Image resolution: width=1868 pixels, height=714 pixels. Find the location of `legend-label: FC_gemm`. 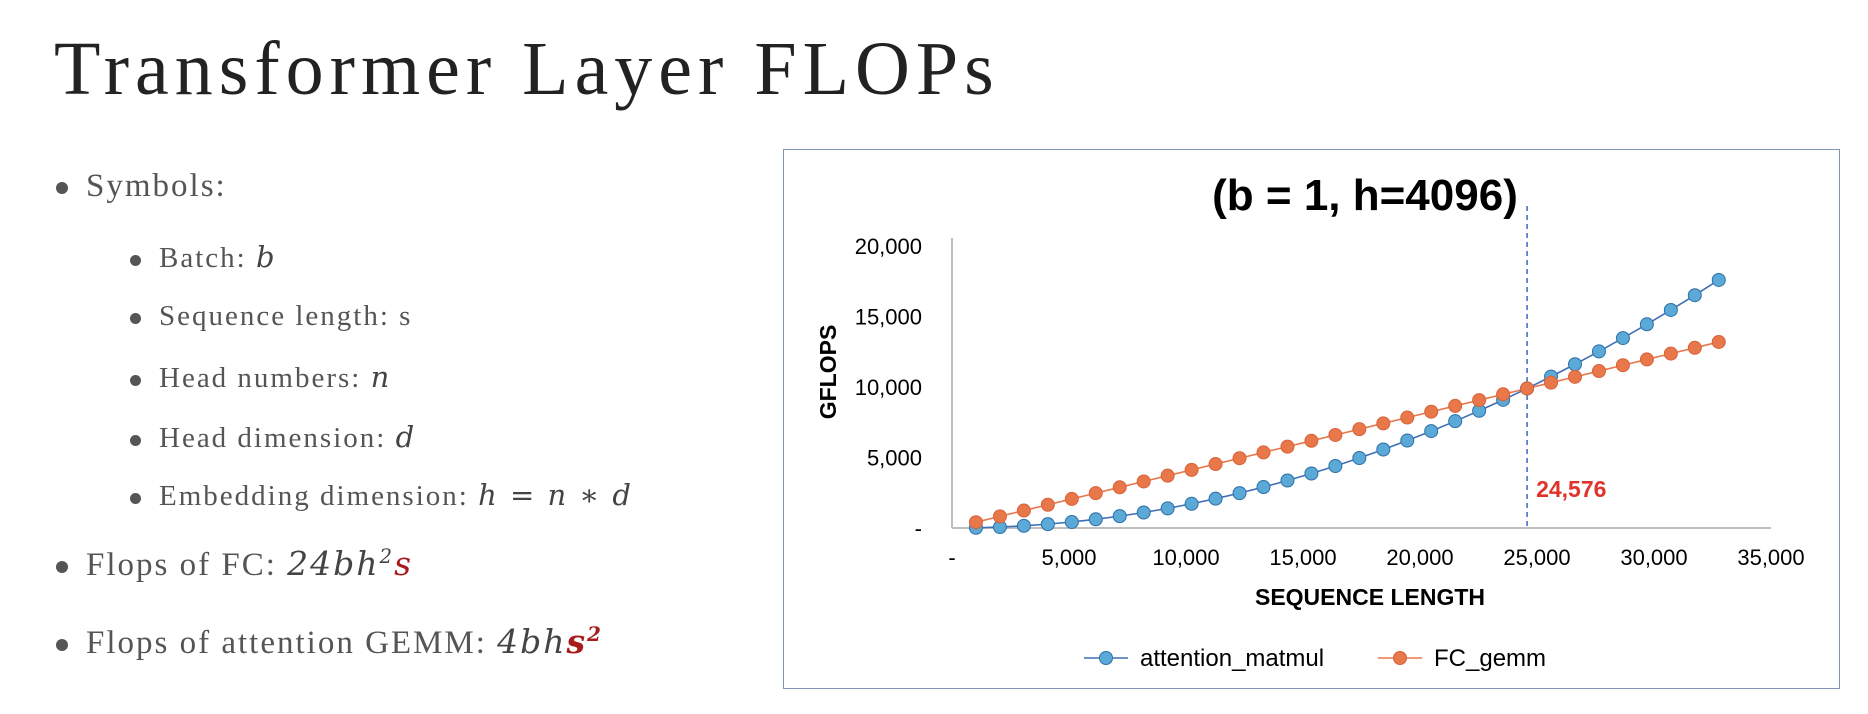

legend-label: FC_gemm is located at coordinates (1490, 658).